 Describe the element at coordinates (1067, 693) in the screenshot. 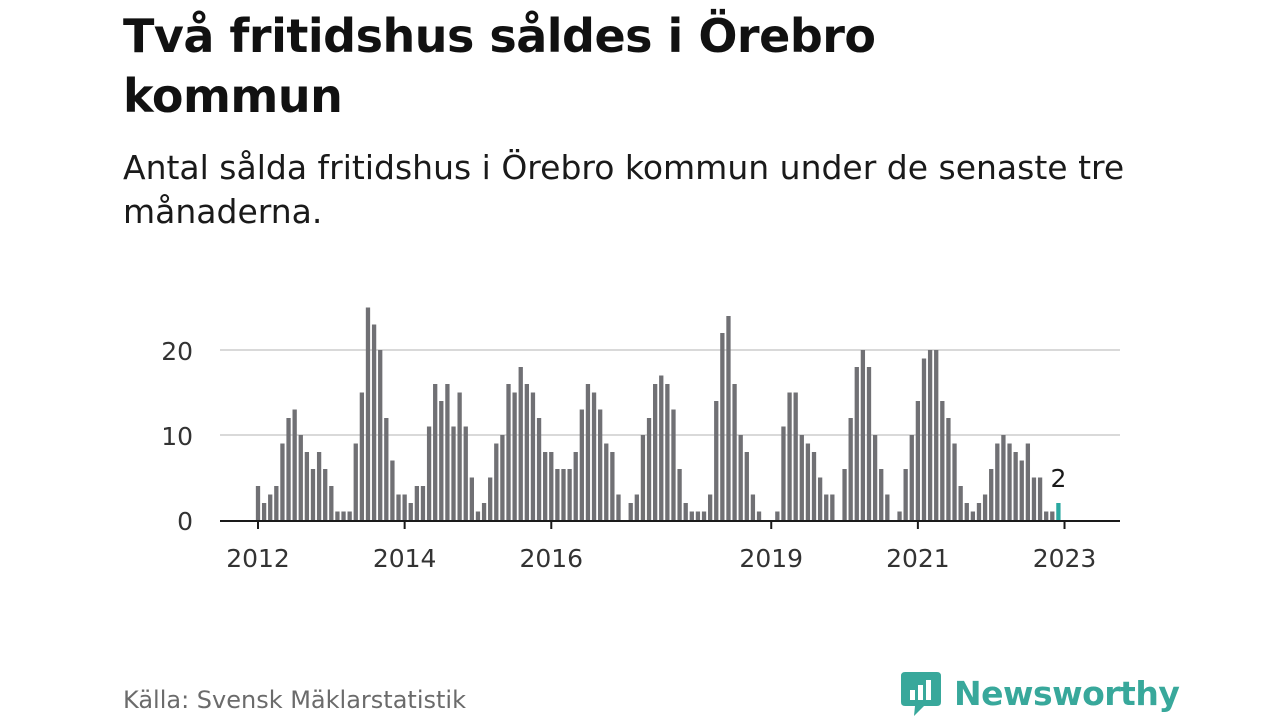

I see `brand-name: Newsworthy` at that location.